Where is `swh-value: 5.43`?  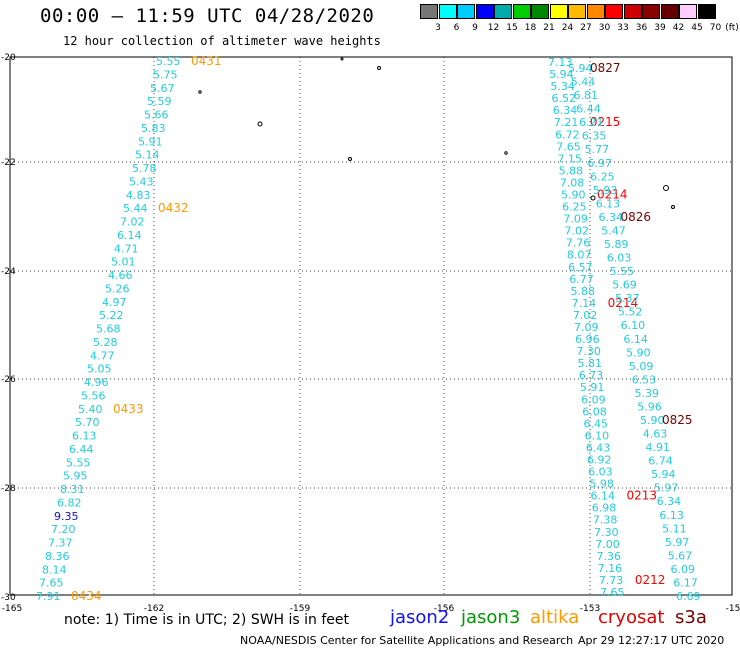
swh-value: 5.43 is located at coordinates (141, 181).